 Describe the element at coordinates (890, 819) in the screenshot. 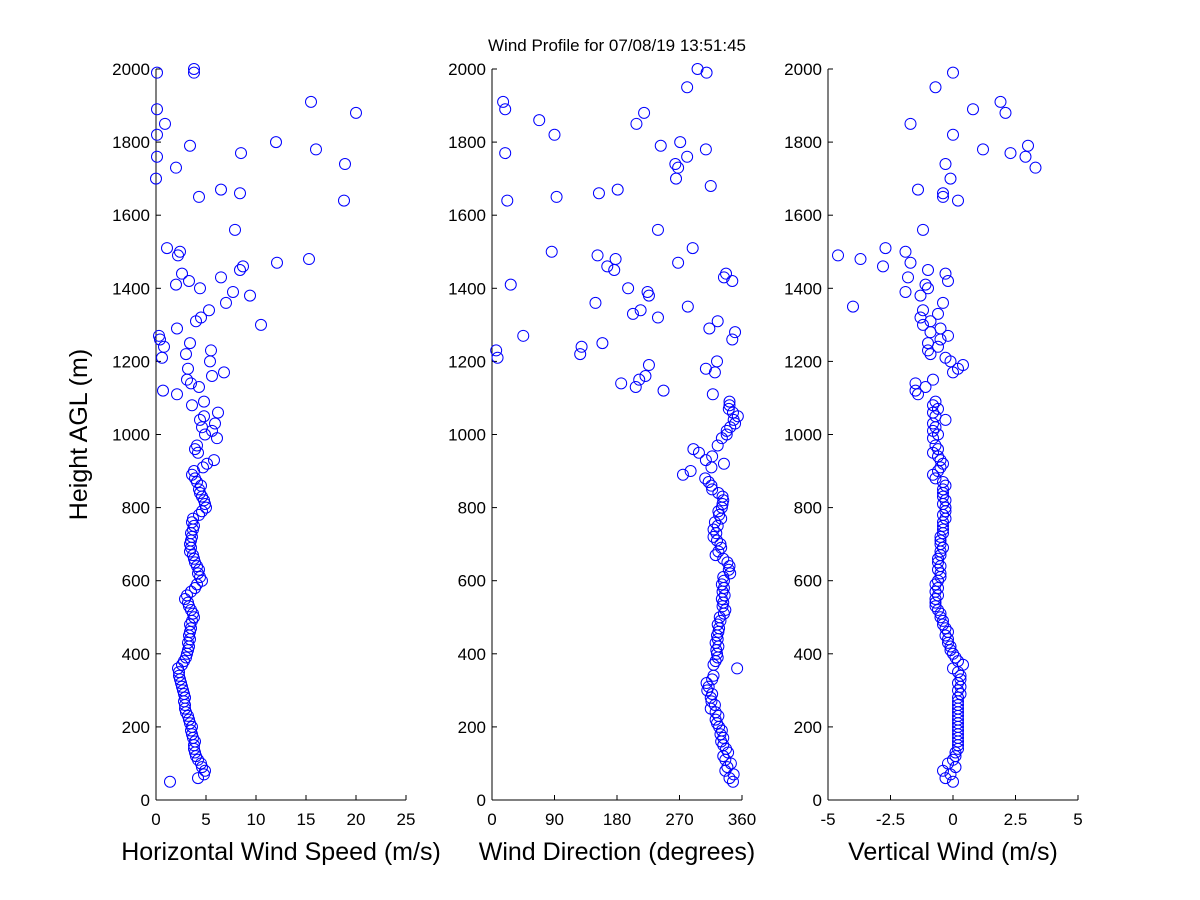

I see `vertical-x-tick-label: -2.5` at that location.